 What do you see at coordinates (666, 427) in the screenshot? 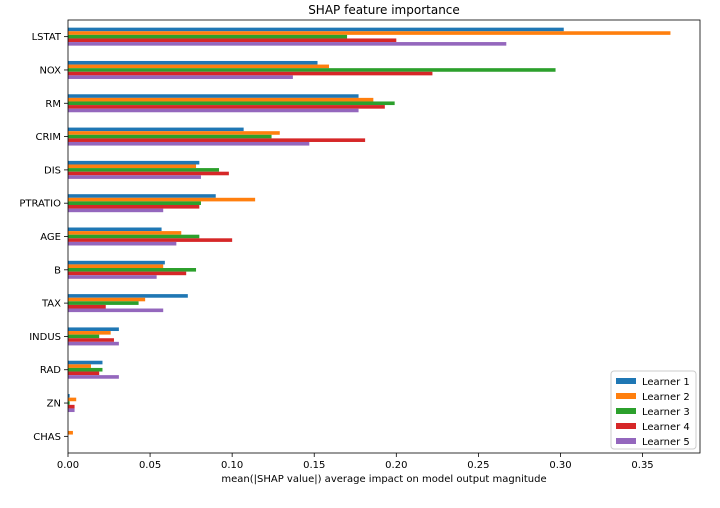
I see `legend-label-learner-4: Learner 4` at bounding box center [666, 427].